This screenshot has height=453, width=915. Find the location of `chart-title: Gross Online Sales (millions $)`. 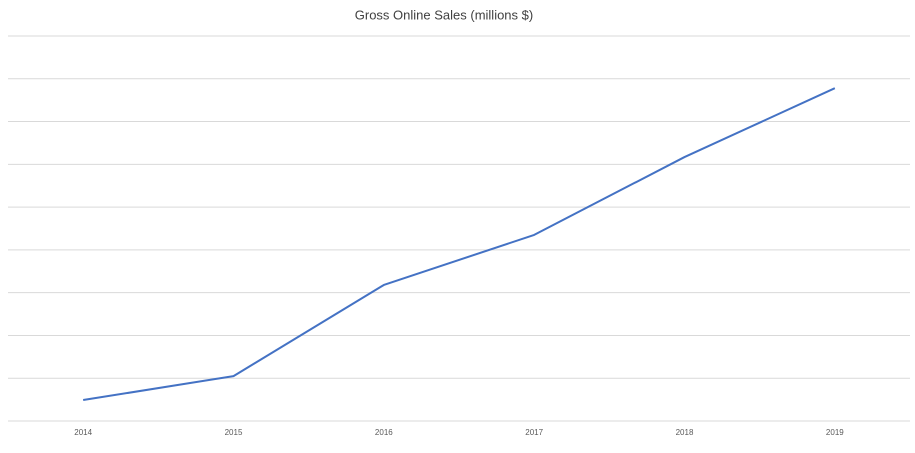

chart-title: Gross Online Sales (millions $) is located at coordinates (444, 14).